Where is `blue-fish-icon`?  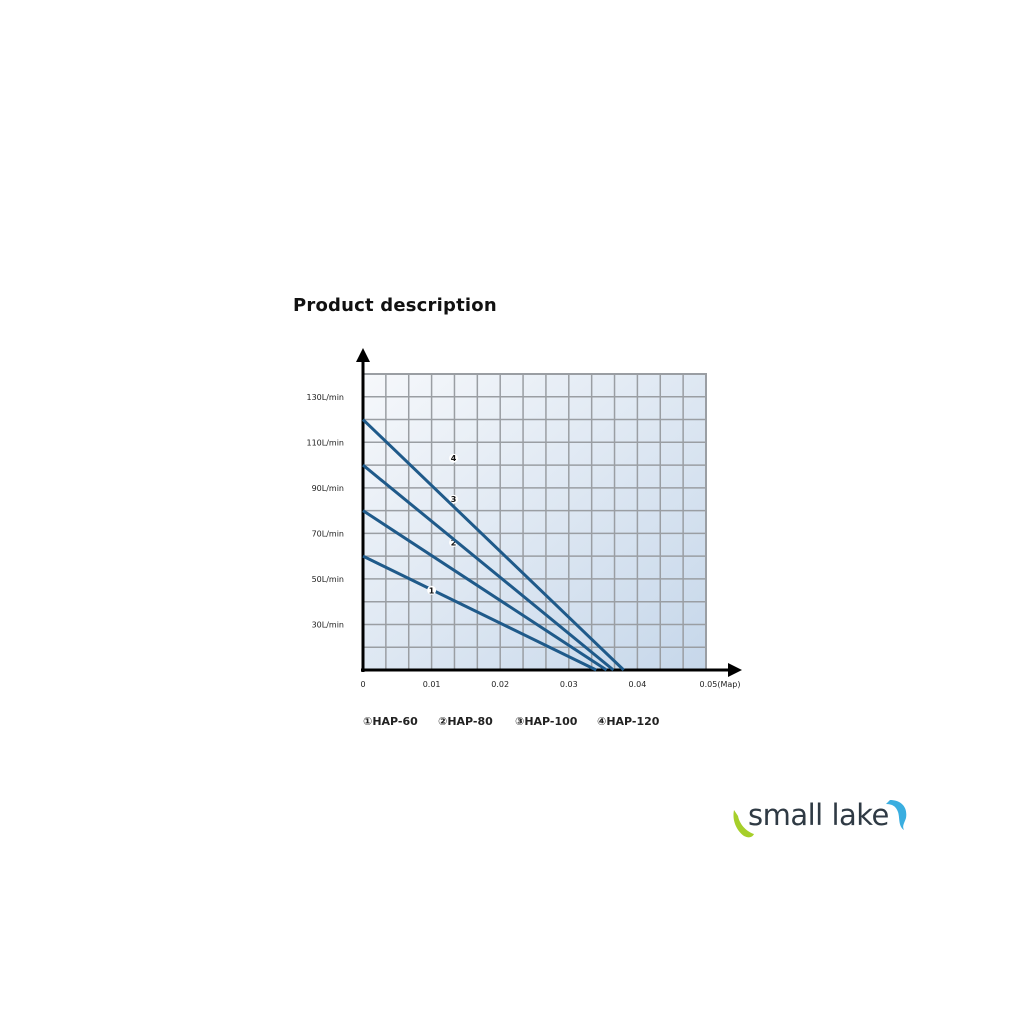 blue-fish-icon is located at coordinates (896, 815).